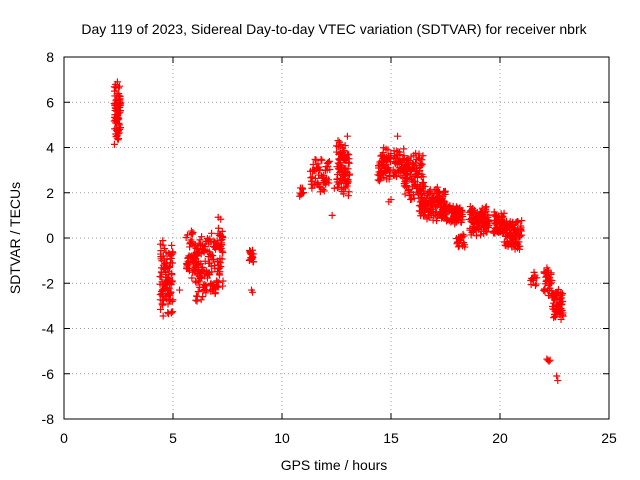 The width and height of the screenshot is (640, 480). I want to click on y-tick-label: -6, so click(48, 374).